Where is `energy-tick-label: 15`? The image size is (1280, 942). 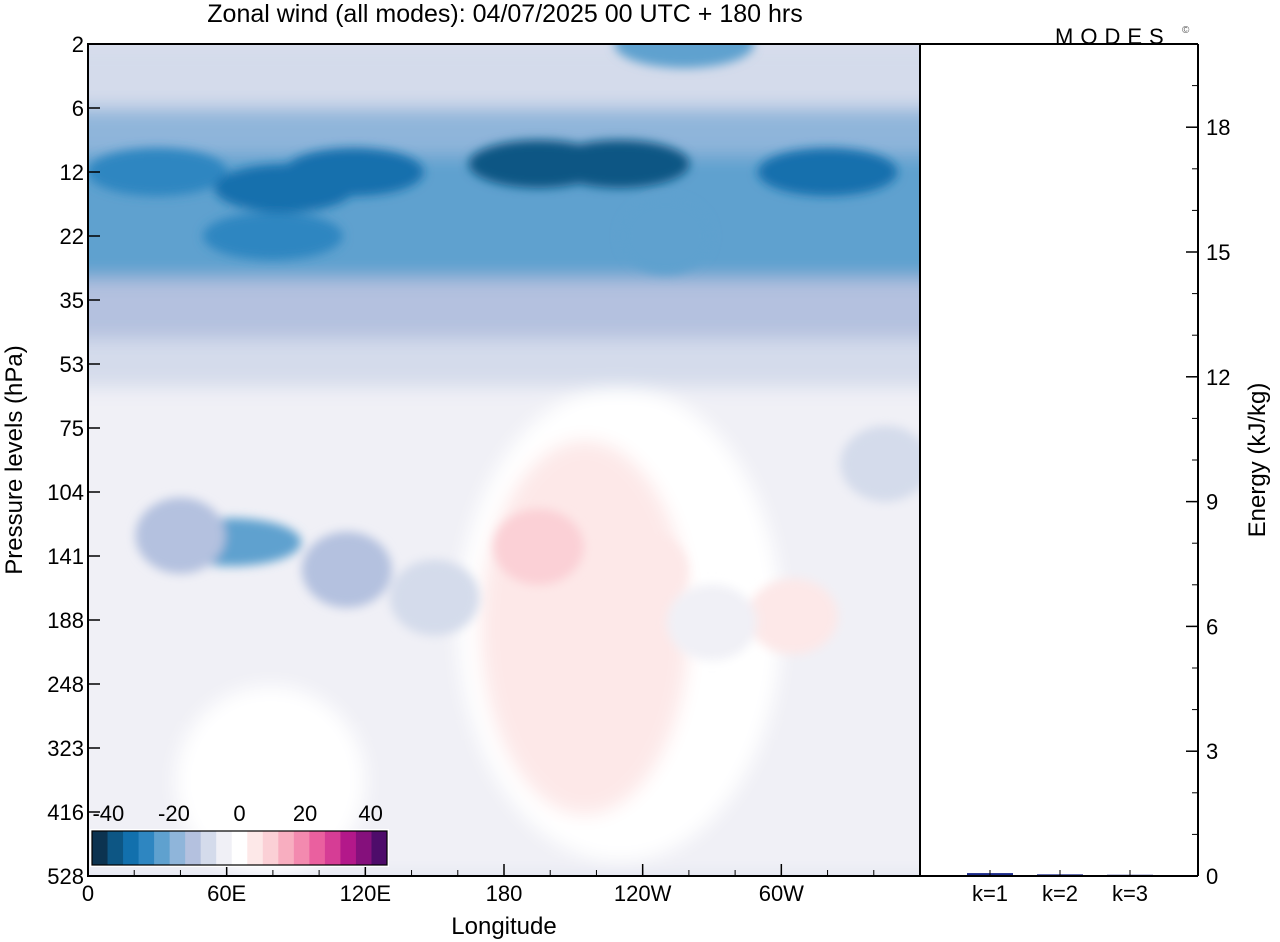 energy-tick-label: 15 is located at coordinates (1218, 252).